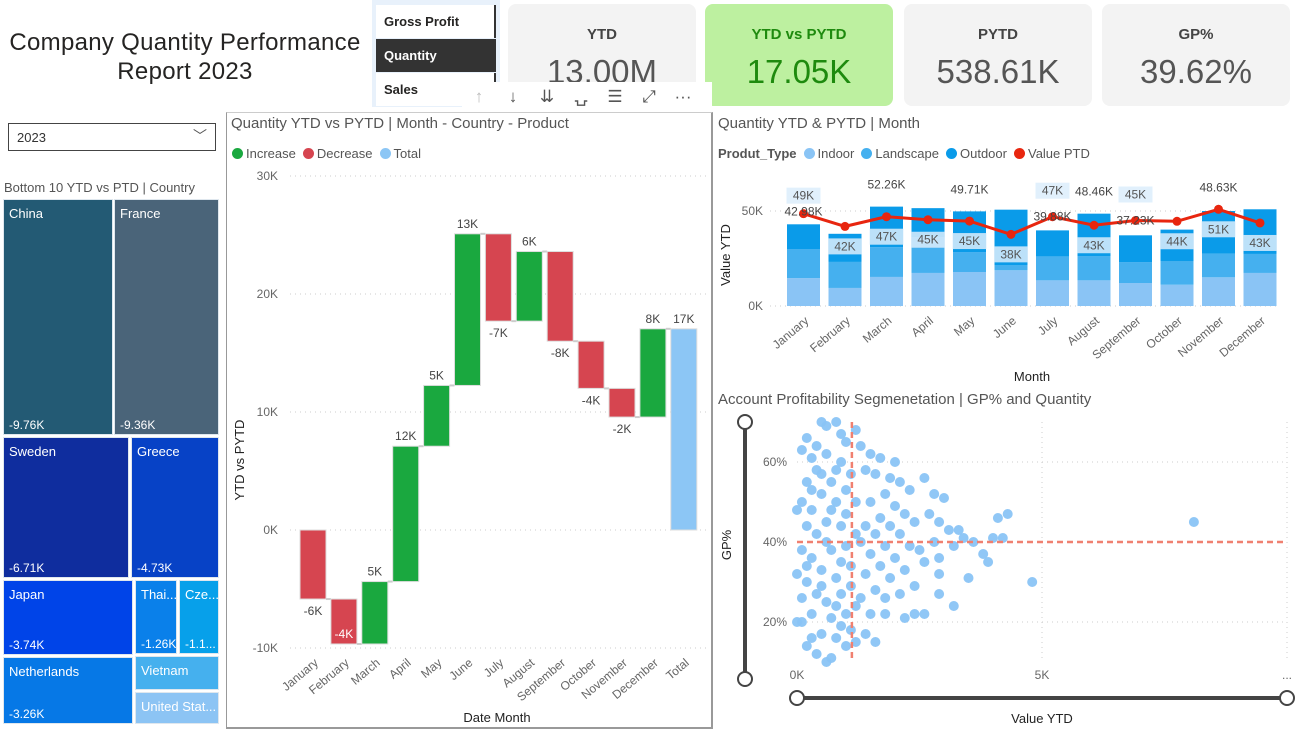 This screenshot has height=729, width=1298. Describe the element at coordinates (907, 153) in the screenshot. I see `legend-landscape: Landscape` at that location.